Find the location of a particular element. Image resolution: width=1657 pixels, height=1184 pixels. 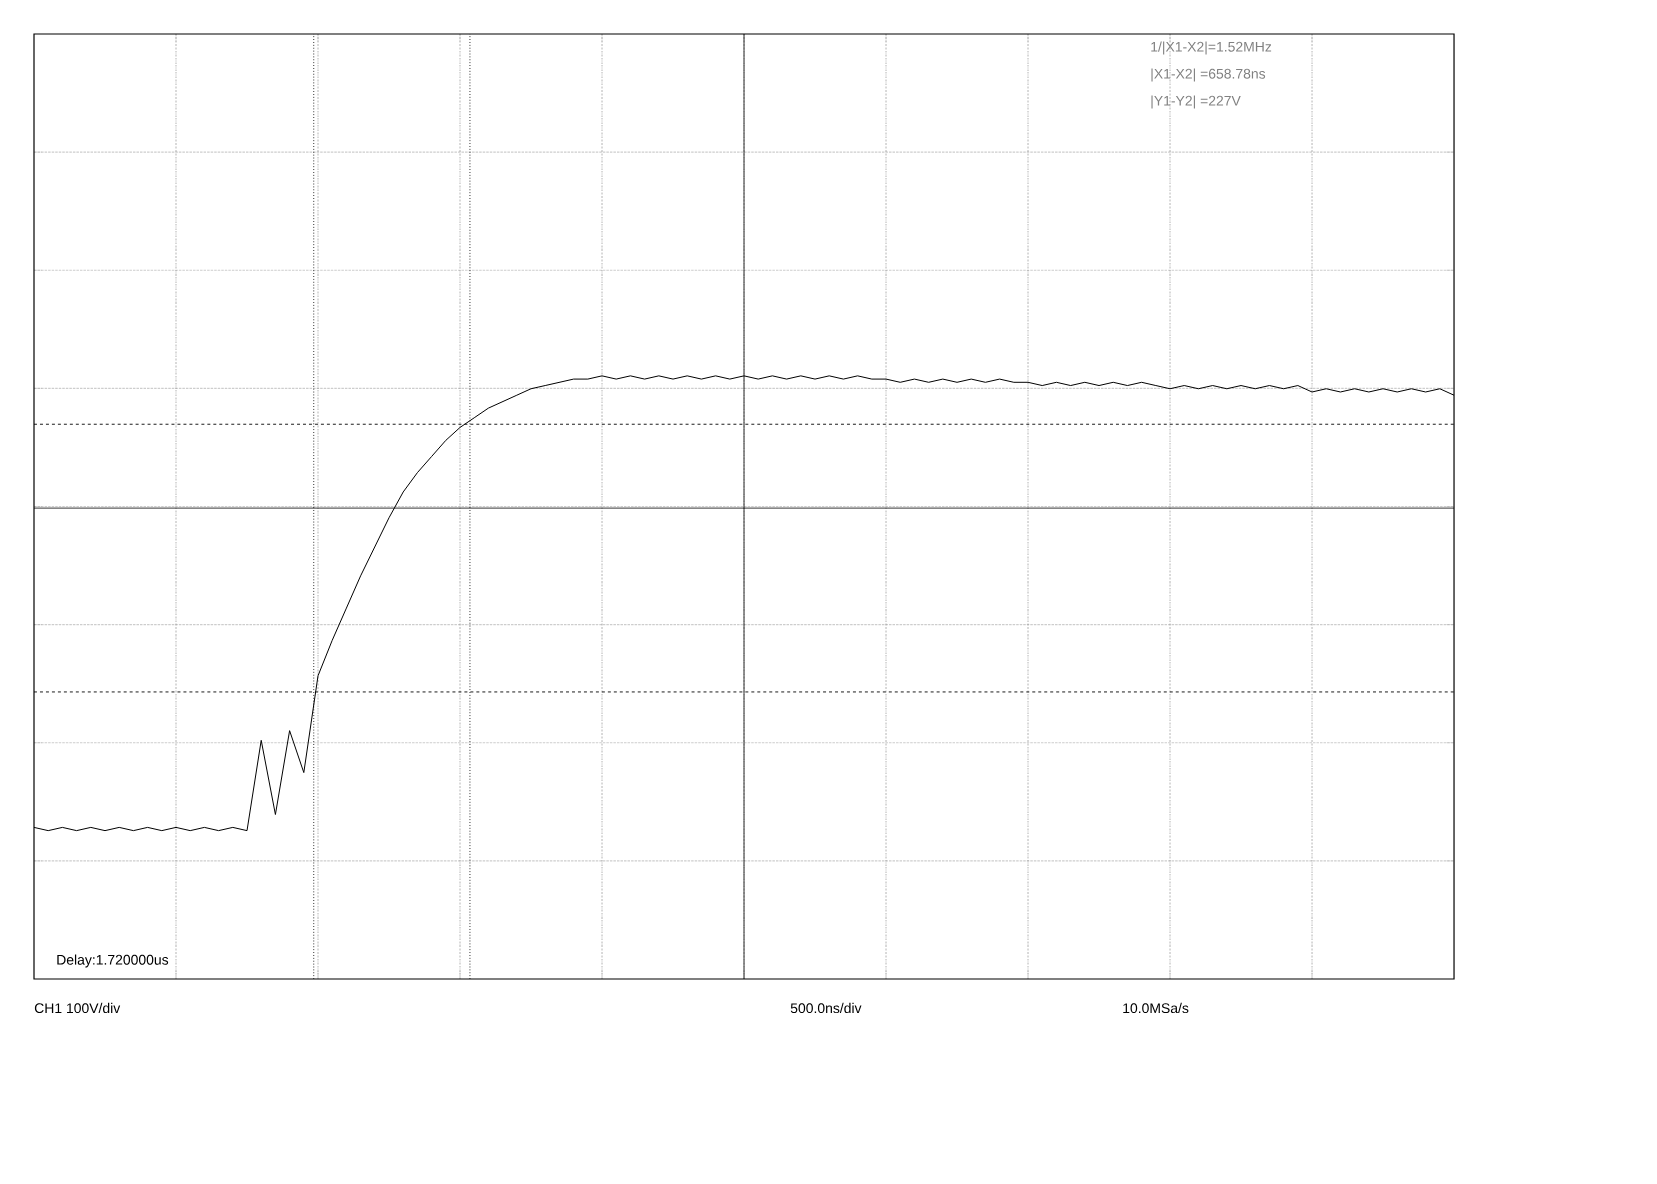

text: 10.0MSa/s is located at coordinates (1156, 1008).